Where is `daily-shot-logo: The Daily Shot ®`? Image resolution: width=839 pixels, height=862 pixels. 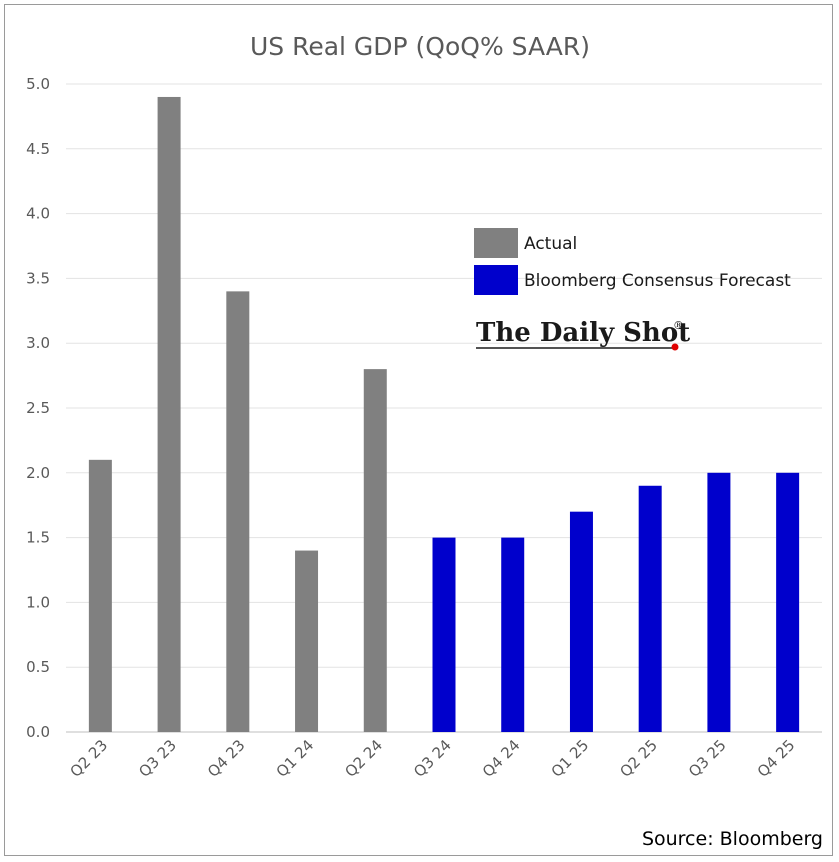
daily-shot-logo: The Daily Shot ® is located at coordinates (583, 334).